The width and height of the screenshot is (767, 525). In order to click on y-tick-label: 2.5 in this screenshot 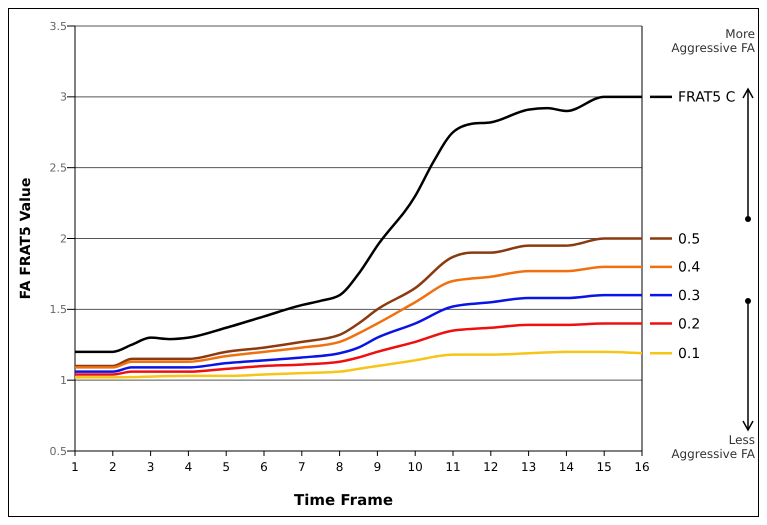, I will do `click(58, 168)`.